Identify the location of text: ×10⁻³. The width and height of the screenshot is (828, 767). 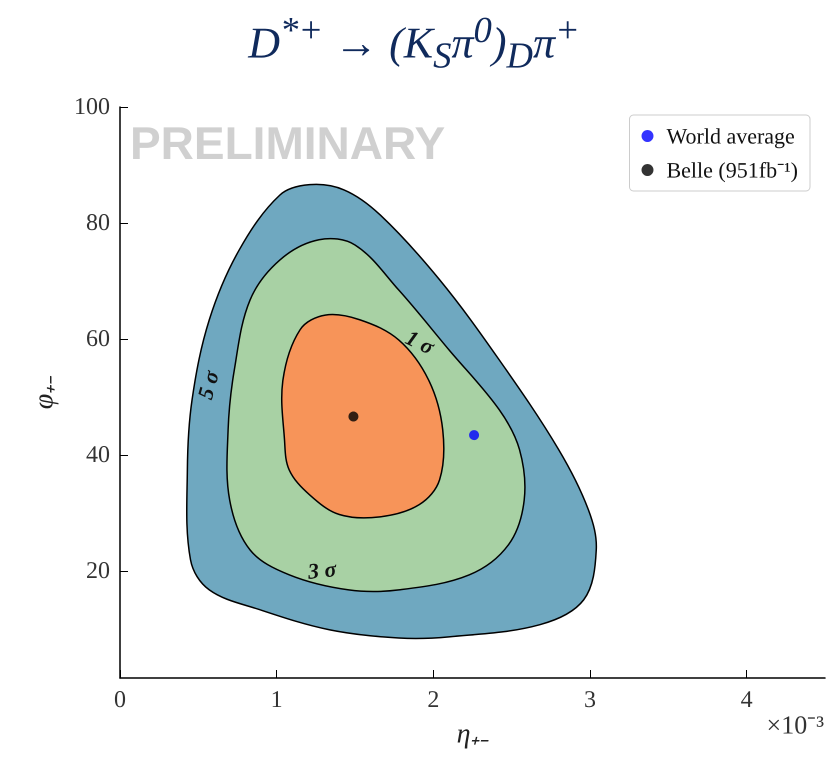
(795, 725).